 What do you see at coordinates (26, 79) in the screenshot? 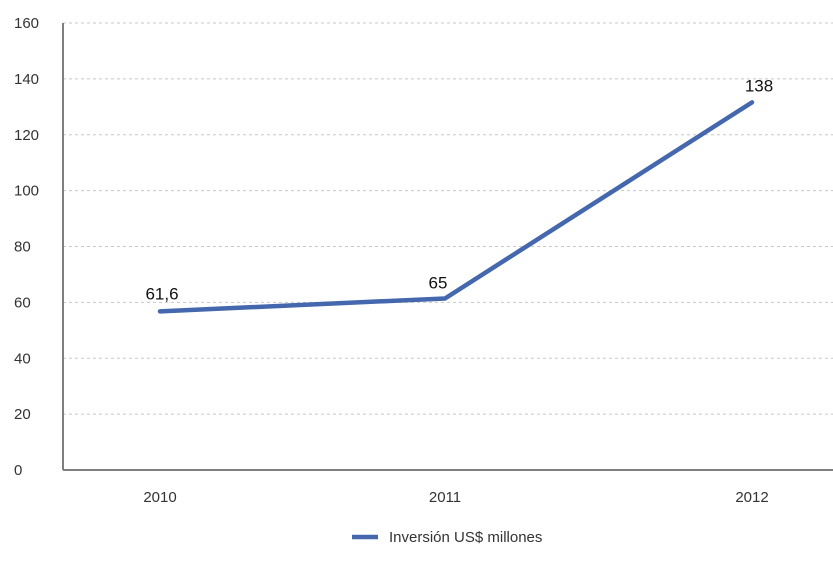
I see `y-tick-label: 140` at bounding box center [26, 79].